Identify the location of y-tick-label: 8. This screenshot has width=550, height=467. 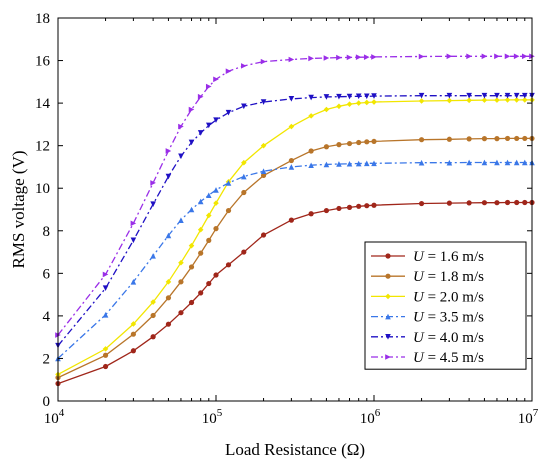
(47, 232).